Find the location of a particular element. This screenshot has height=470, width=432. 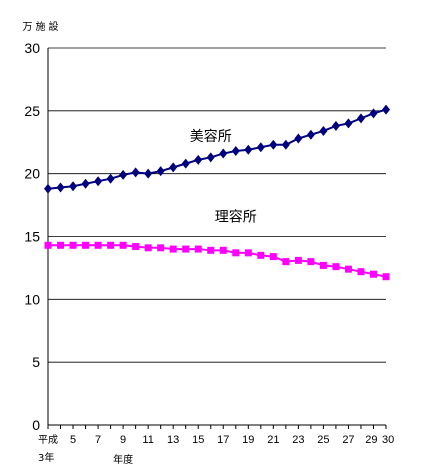

x-tick-label: 30 is located at coordinates (388, 440).